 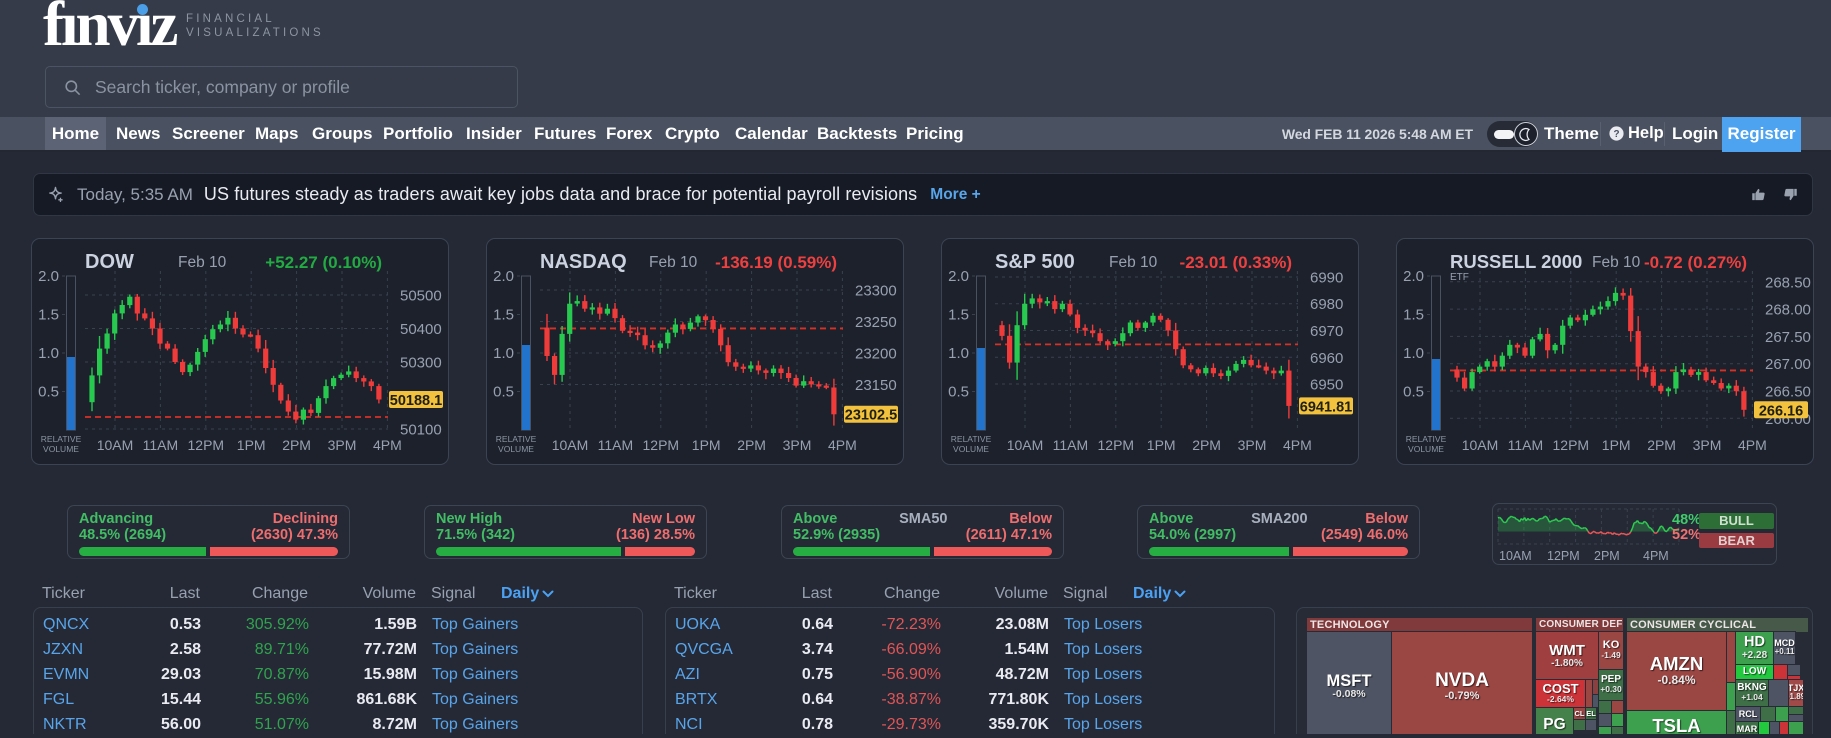 What do you see at coordinates (109, 262) in the screenshot?
I see `svg-text: DOW` at bounding box center [109, 262].